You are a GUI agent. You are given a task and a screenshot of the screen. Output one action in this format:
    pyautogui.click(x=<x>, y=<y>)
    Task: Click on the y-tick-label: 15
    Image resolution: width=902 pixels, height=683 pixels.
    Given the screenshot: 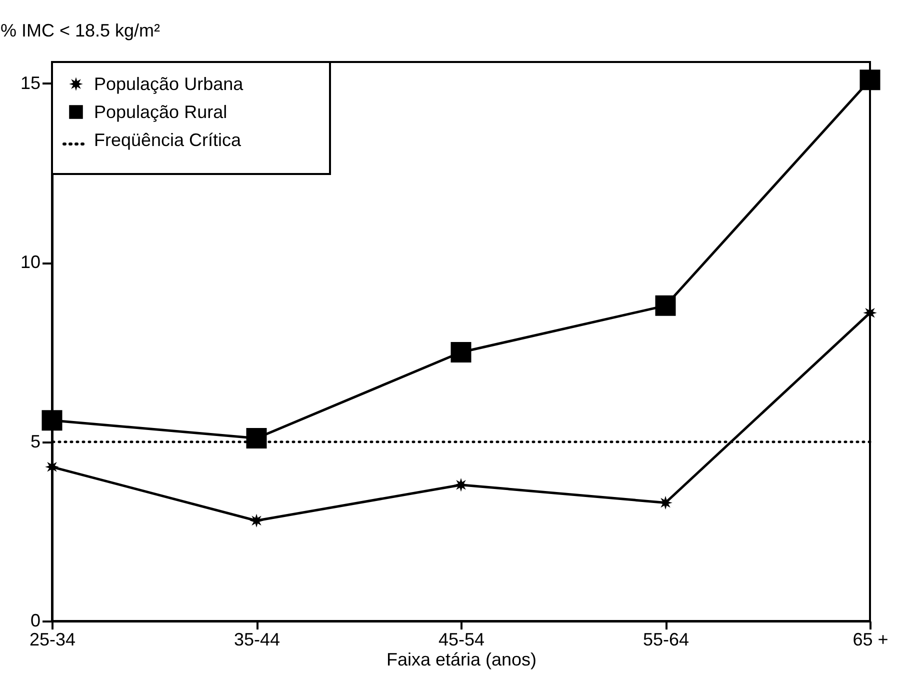 What is the action you would take?
    pyautogui.click(x=30, y=83)
    